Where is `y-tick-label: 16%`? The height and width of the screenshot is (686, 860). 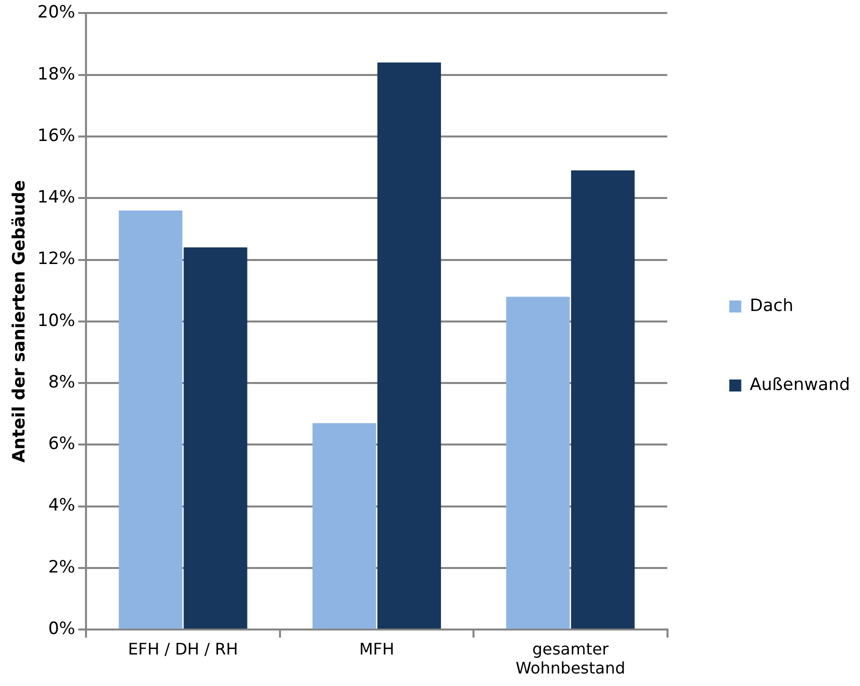
y-tick-label: 16% is located at coordinates (56, 136).